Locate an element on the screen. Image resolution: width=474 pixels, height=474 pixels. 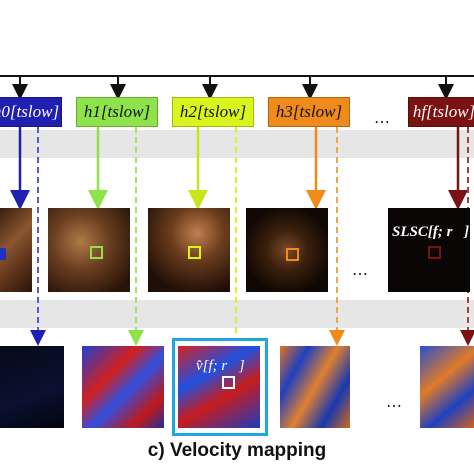
roi-marker-velocity is located at coordinates (228, 382).